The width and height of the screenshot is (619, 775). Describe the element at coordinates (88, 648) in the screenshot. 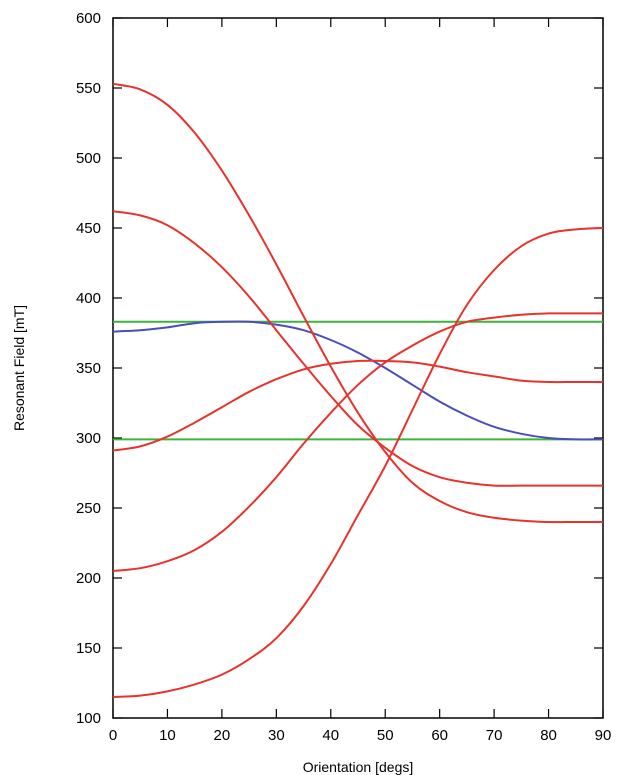

I see `y-tick-label: 150` at that location.